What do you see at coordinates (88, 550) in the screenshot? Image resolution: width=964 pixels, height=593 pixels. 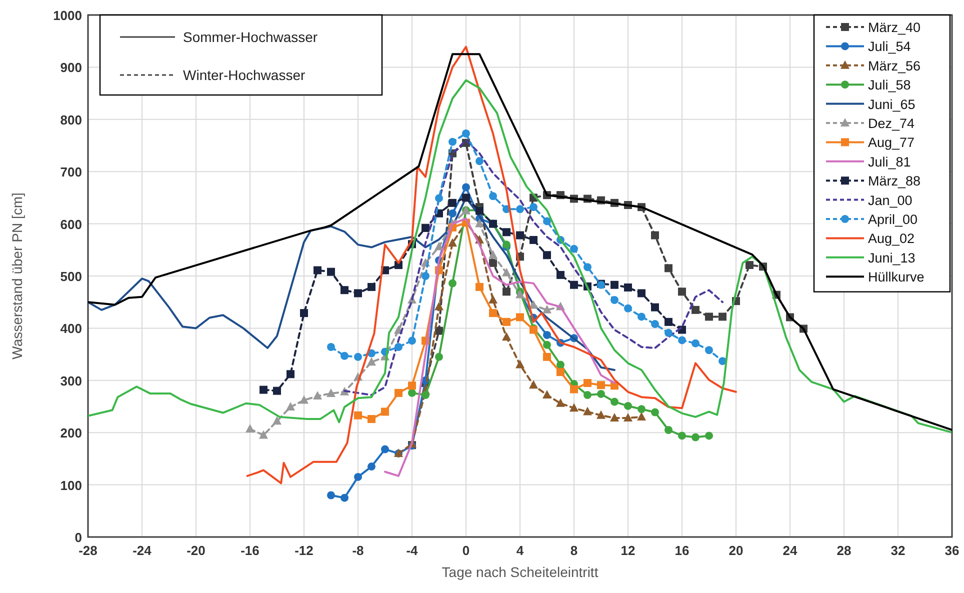 I see `x-tick-label: -28` at bounding box center [88, 550].